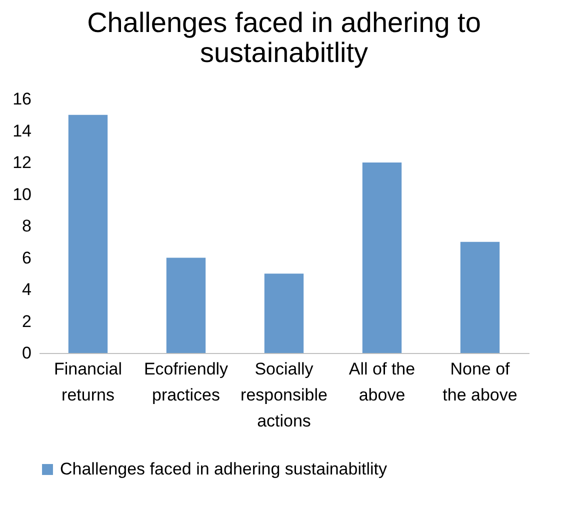 This screenshot has width=574, height=510. Describe the element at coordinates (224, 469) in the screenshot. I see `legend-label: Challenges faced in adhering sustainabitlity` at that location.